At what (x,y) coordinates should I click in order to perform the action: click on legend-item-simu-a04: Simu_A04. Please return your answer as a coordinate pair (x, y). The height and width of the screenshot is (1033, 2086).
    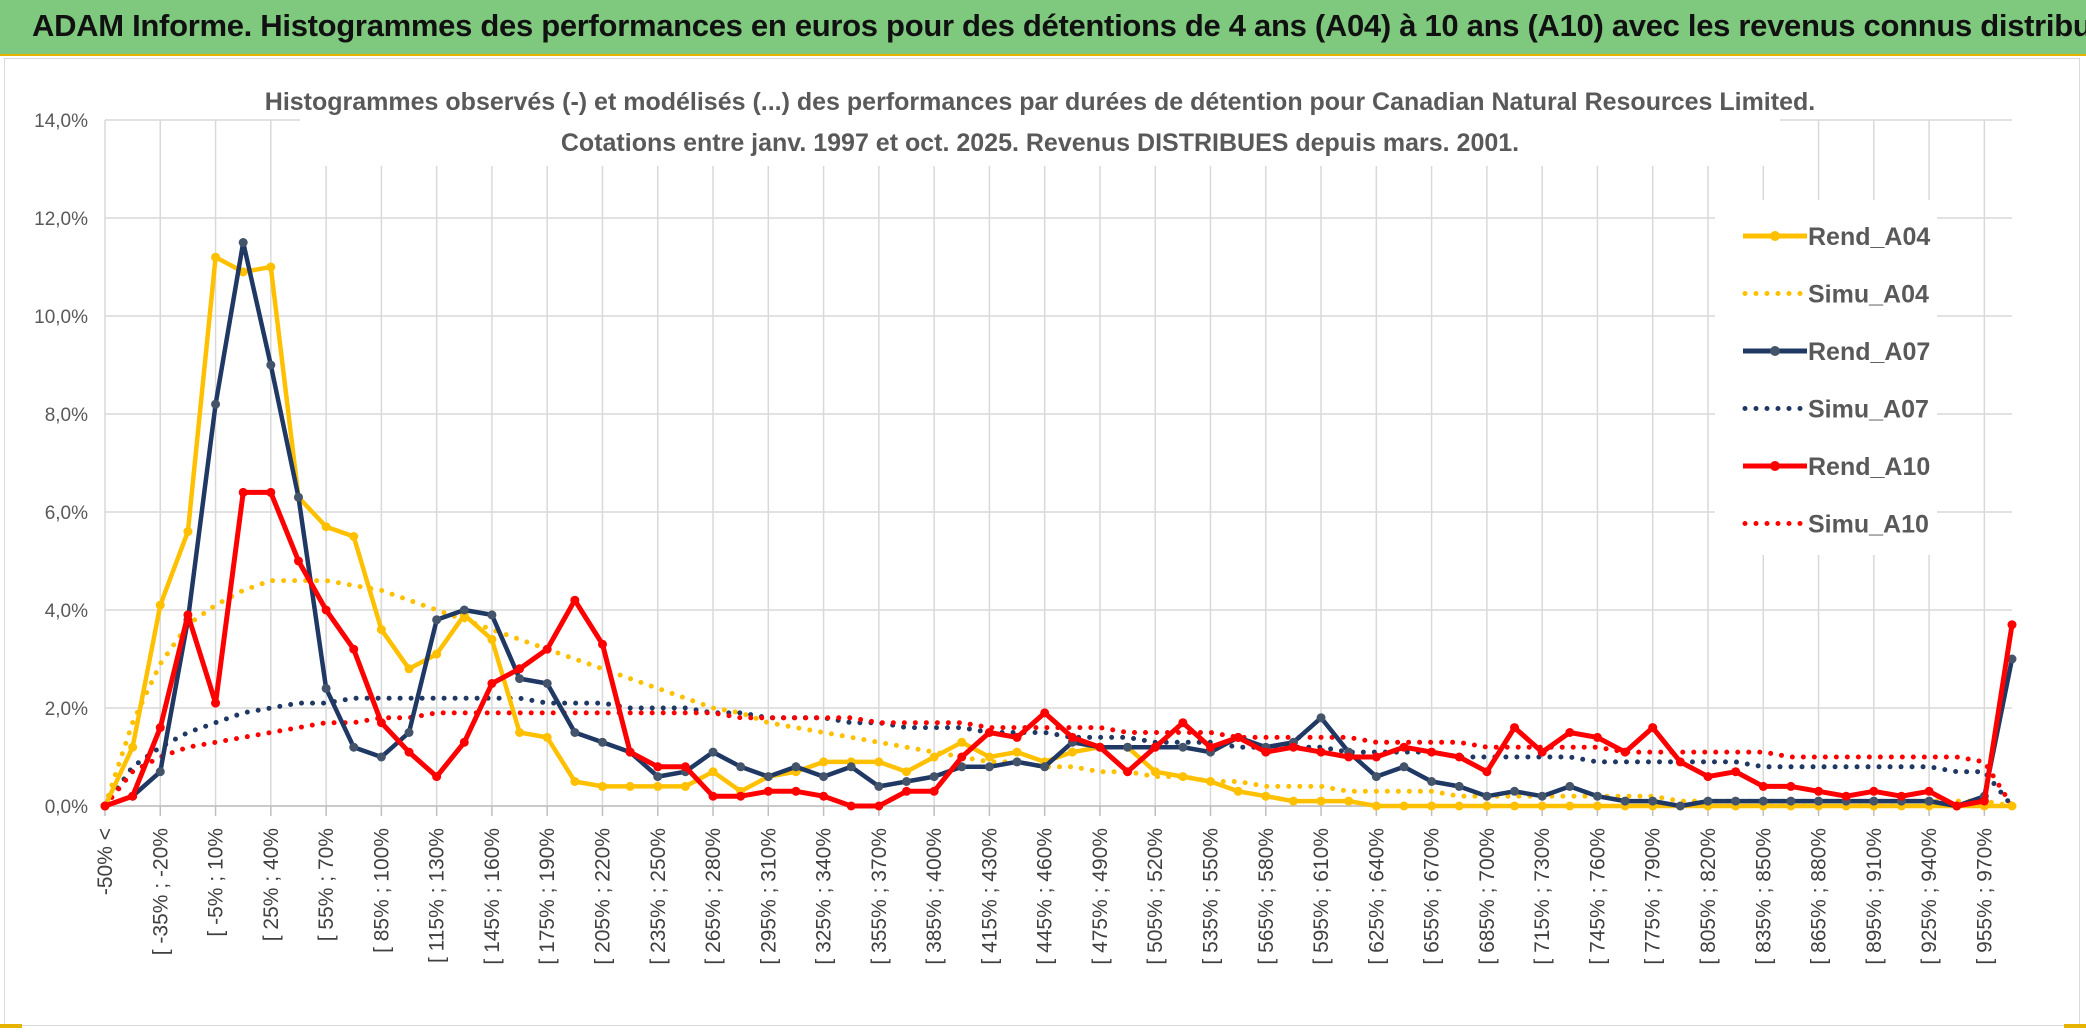
    Looking at the image, I should click on (1835, 295).